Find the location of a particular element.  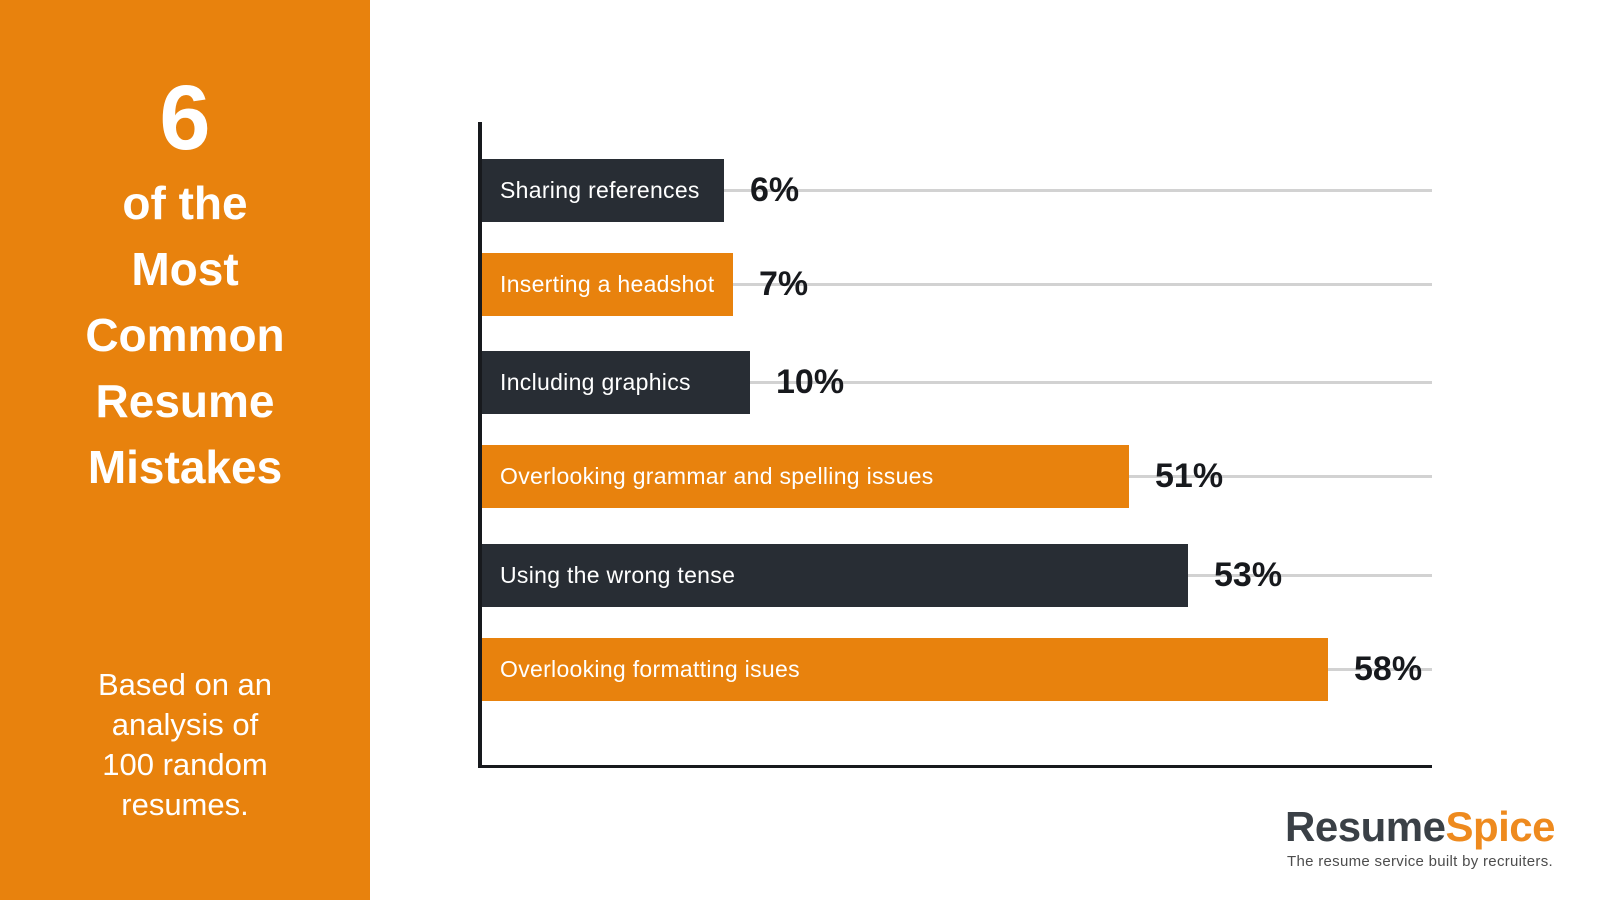

bar-row: Including graphics 10% is located at coordinates (957, 382).